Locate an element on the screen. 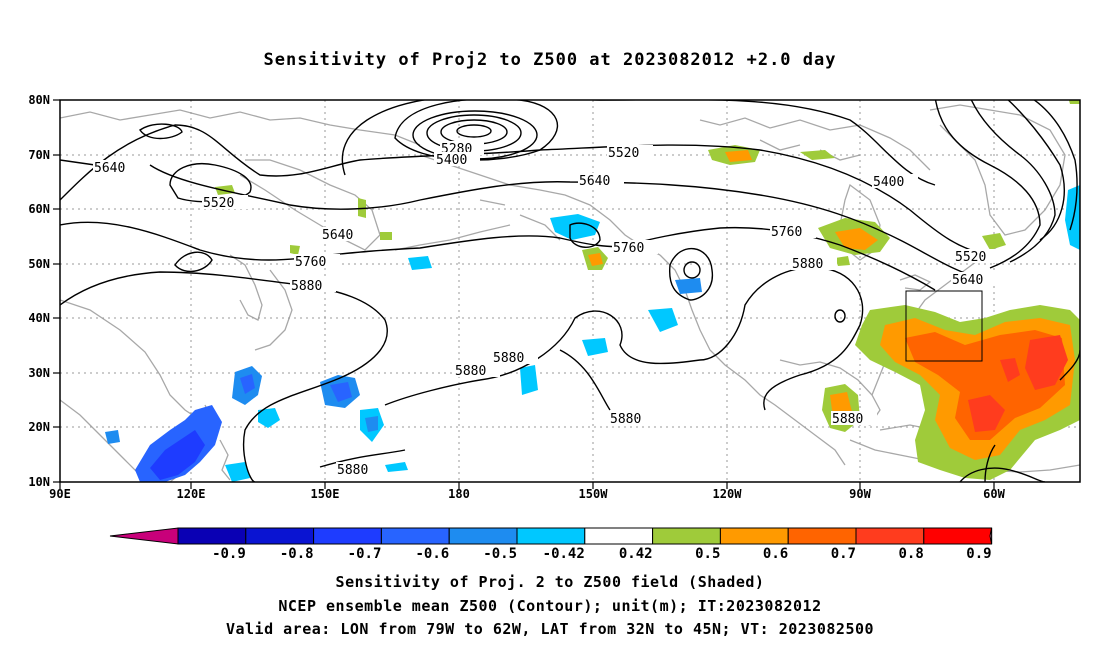 This screenshot has width=1100, height=650. colorbar-tick-label: 0.6 is located at coordinates (775, 554).